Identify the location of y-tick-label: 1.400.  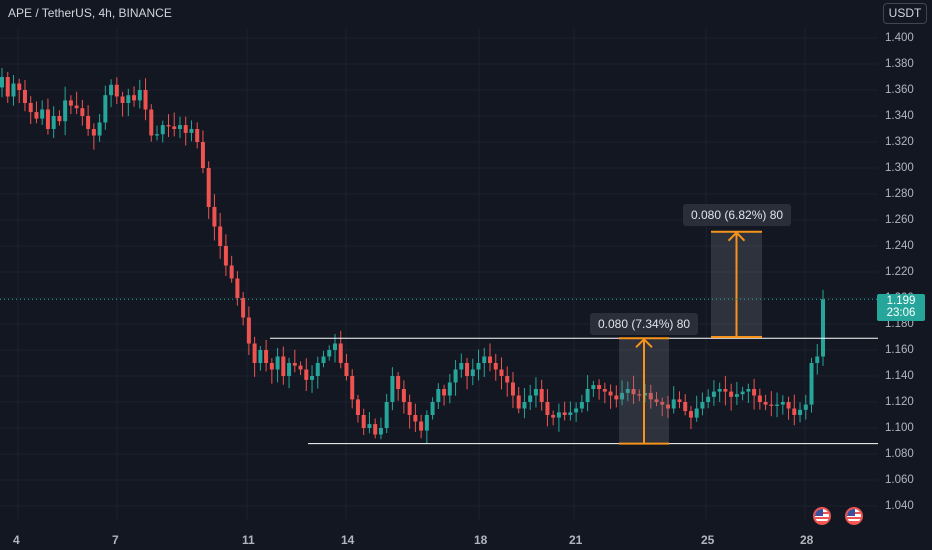
(899, 38).